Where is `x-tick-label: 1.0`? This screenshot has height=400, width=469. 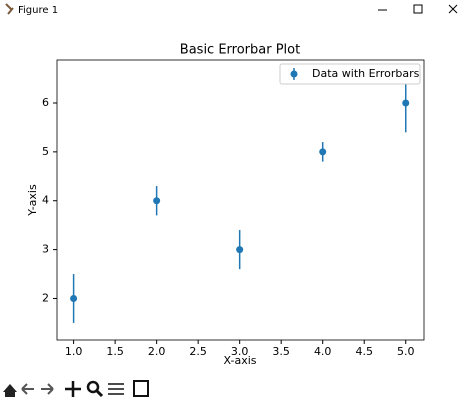
x-tick-label: 1.0 is located at coordinates (74, 351).